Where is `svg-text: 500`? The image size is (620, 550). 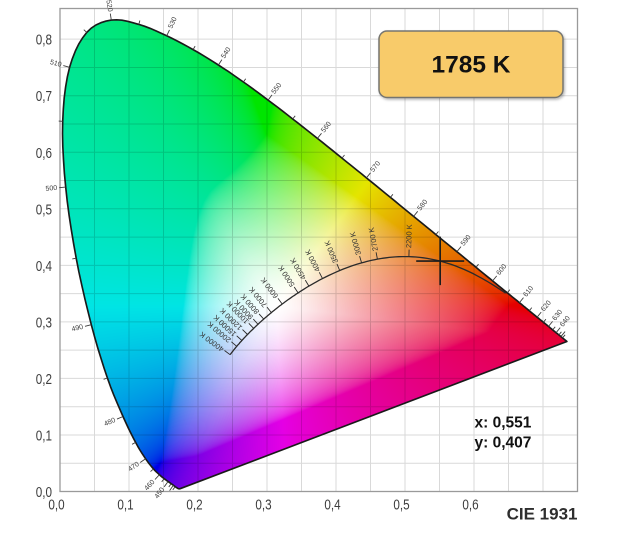 svg-text: 500 is located at coordinates (51, 189).